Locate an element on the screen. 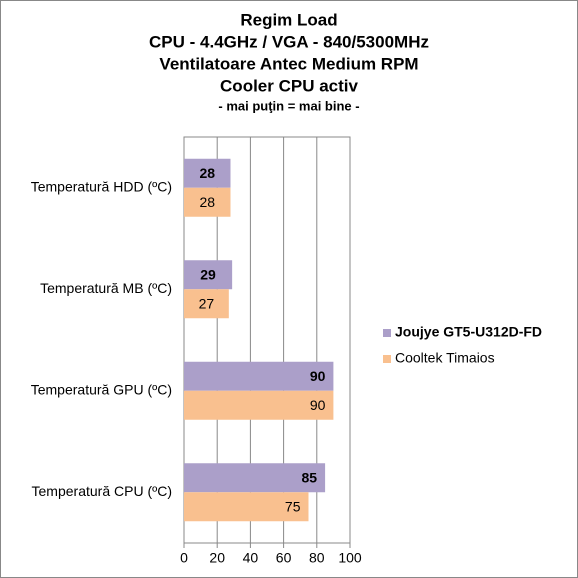 Image resolution: width=578 pixels, height=578 pixels. value-label: 27 is located at coordinates (207, 303).